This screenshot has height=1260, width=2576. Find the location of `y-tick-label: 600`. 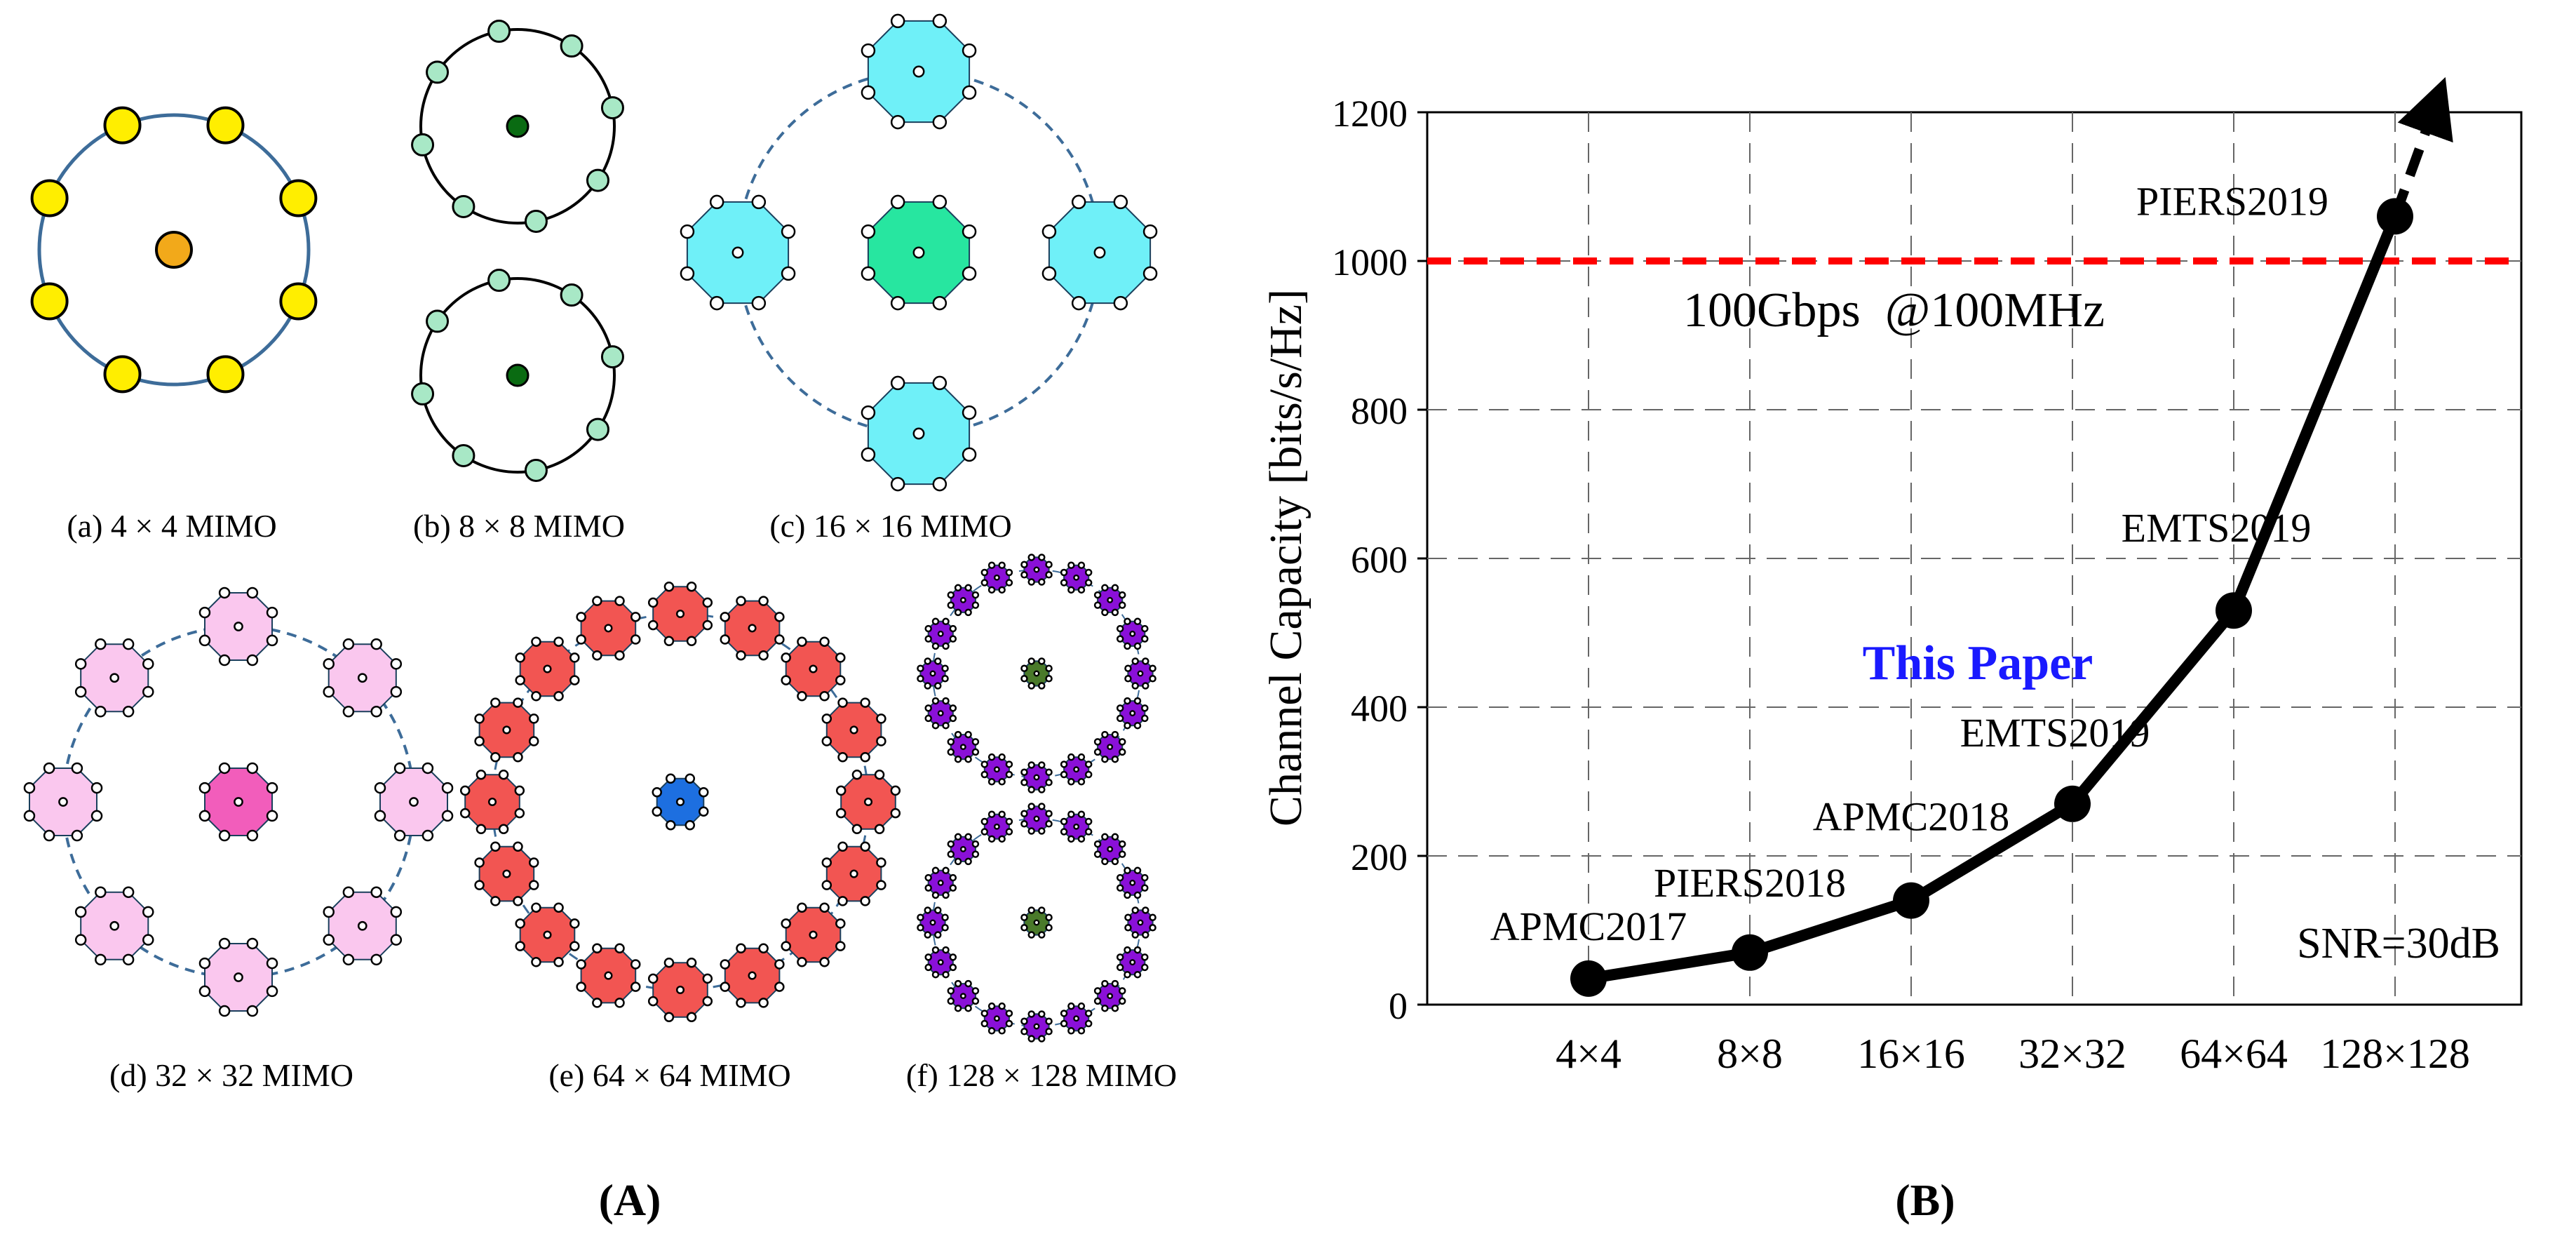

y-tick-label: 600 is located at coordinates (1379, 560).